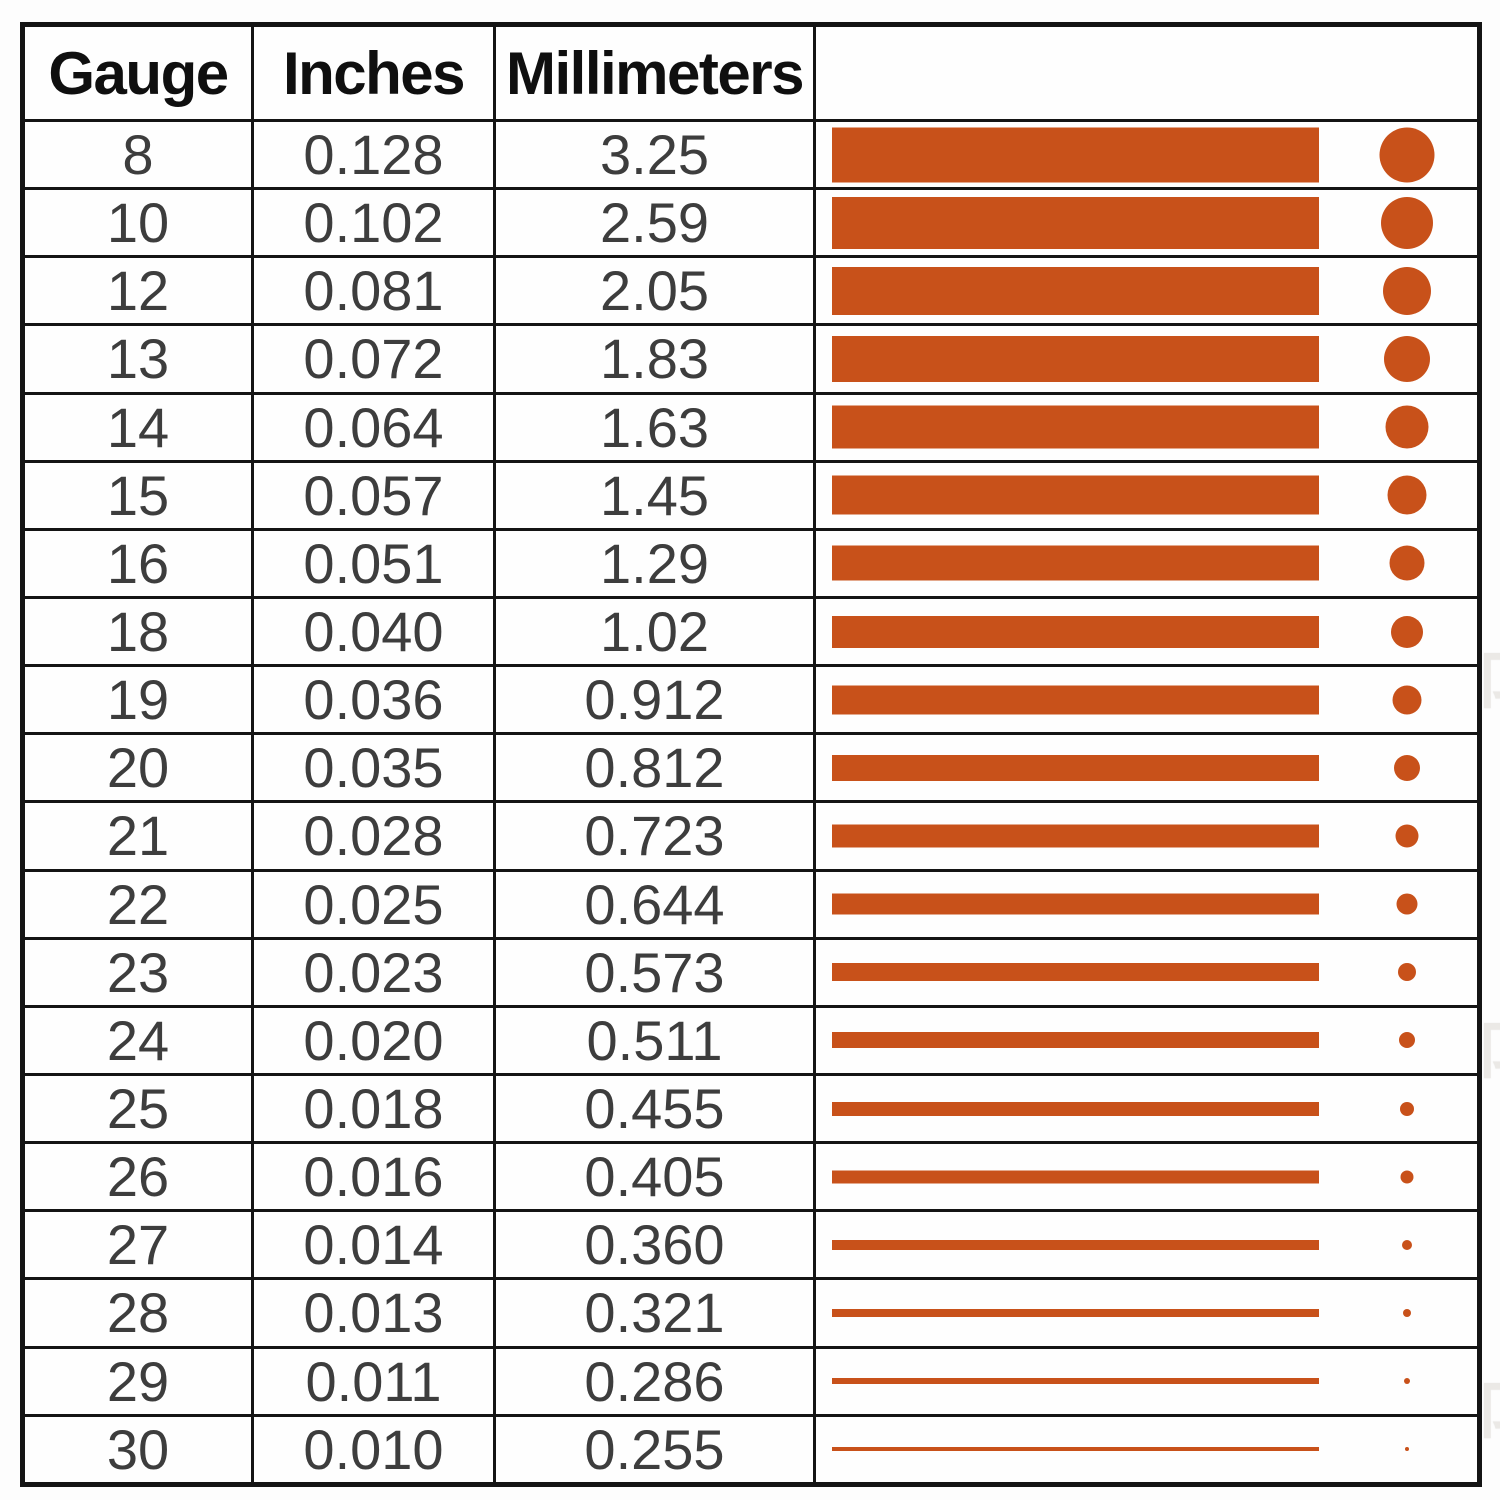 Image resolution: width=1500 pixels, height=1500 pixels. I want to click on cell-millimeters: 0.812, so click(654, 768).